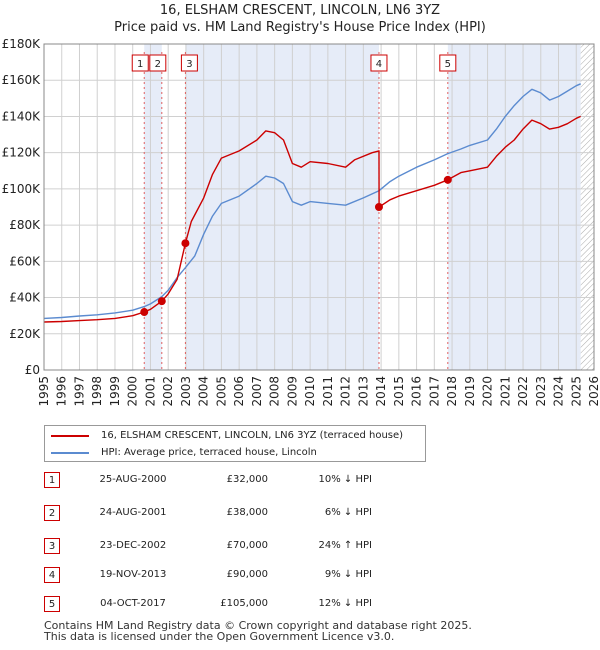 The height and width of the screenshot is (650, 600). Describe the element at coordinates (345, 603) in the screenshot. I see `sale-hpi-diff: 12% ↓ HPI` at that location.